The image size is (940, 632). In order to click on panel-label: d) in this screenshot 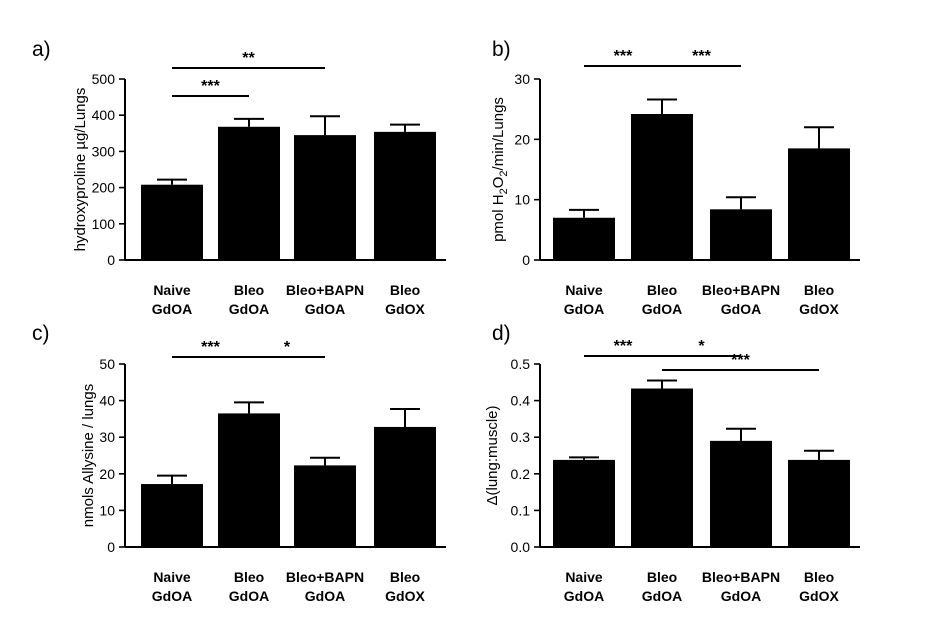, I will do `click(501, 333)`.